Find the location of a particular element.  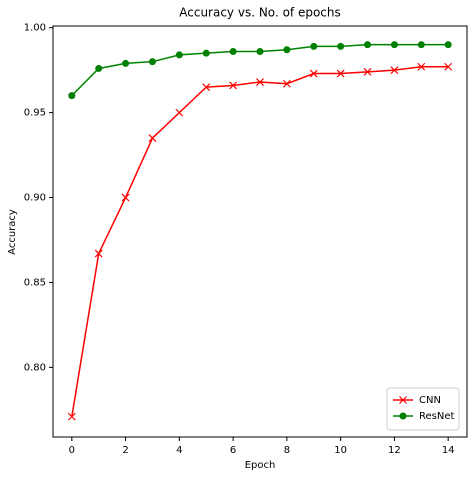

y-tick-label: 0.85 is located at coordinates (35, 282).